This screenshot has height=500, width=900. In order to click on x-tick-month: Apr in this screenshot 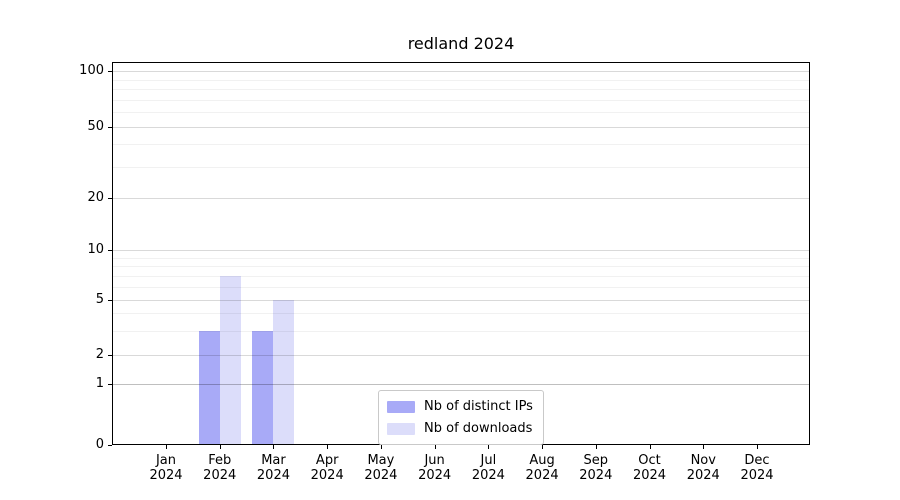, I will do `click(327, 460)`.